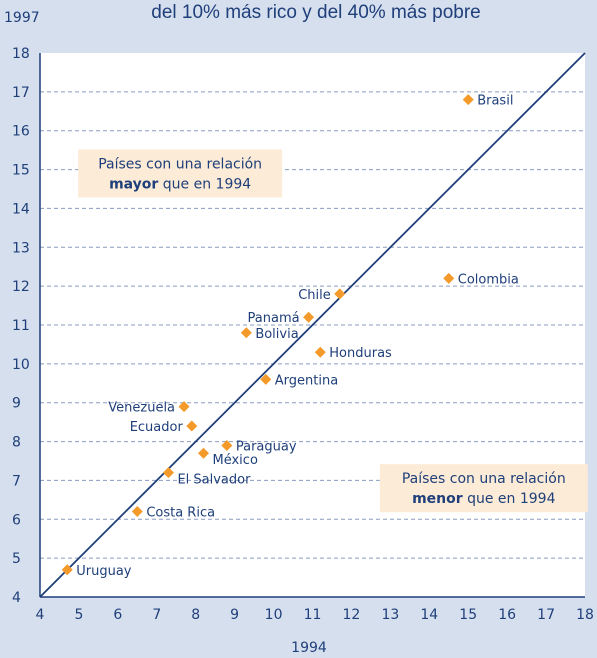  What do you see at coordinates (156, 615) in the screenshot?
I see `x-tick-label: 7` at bounding box center [156, 615].